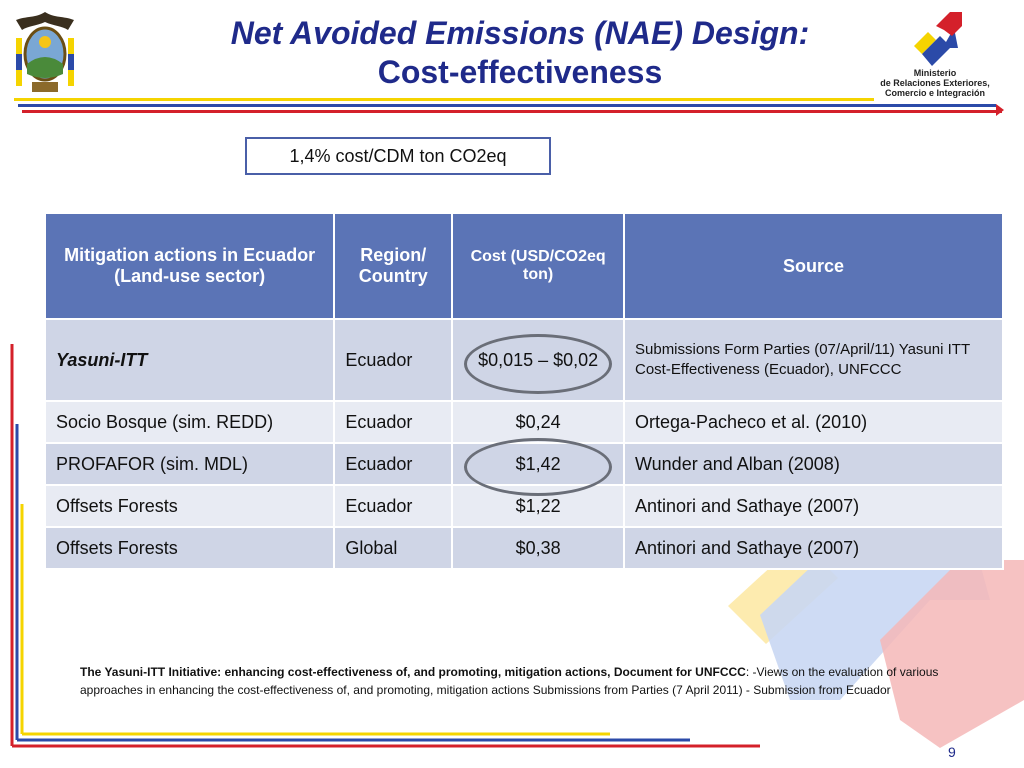  Describe the element at coordinates (538, 467) in the screenshot. I see `highlight-ring-profafor-cost` at that location.